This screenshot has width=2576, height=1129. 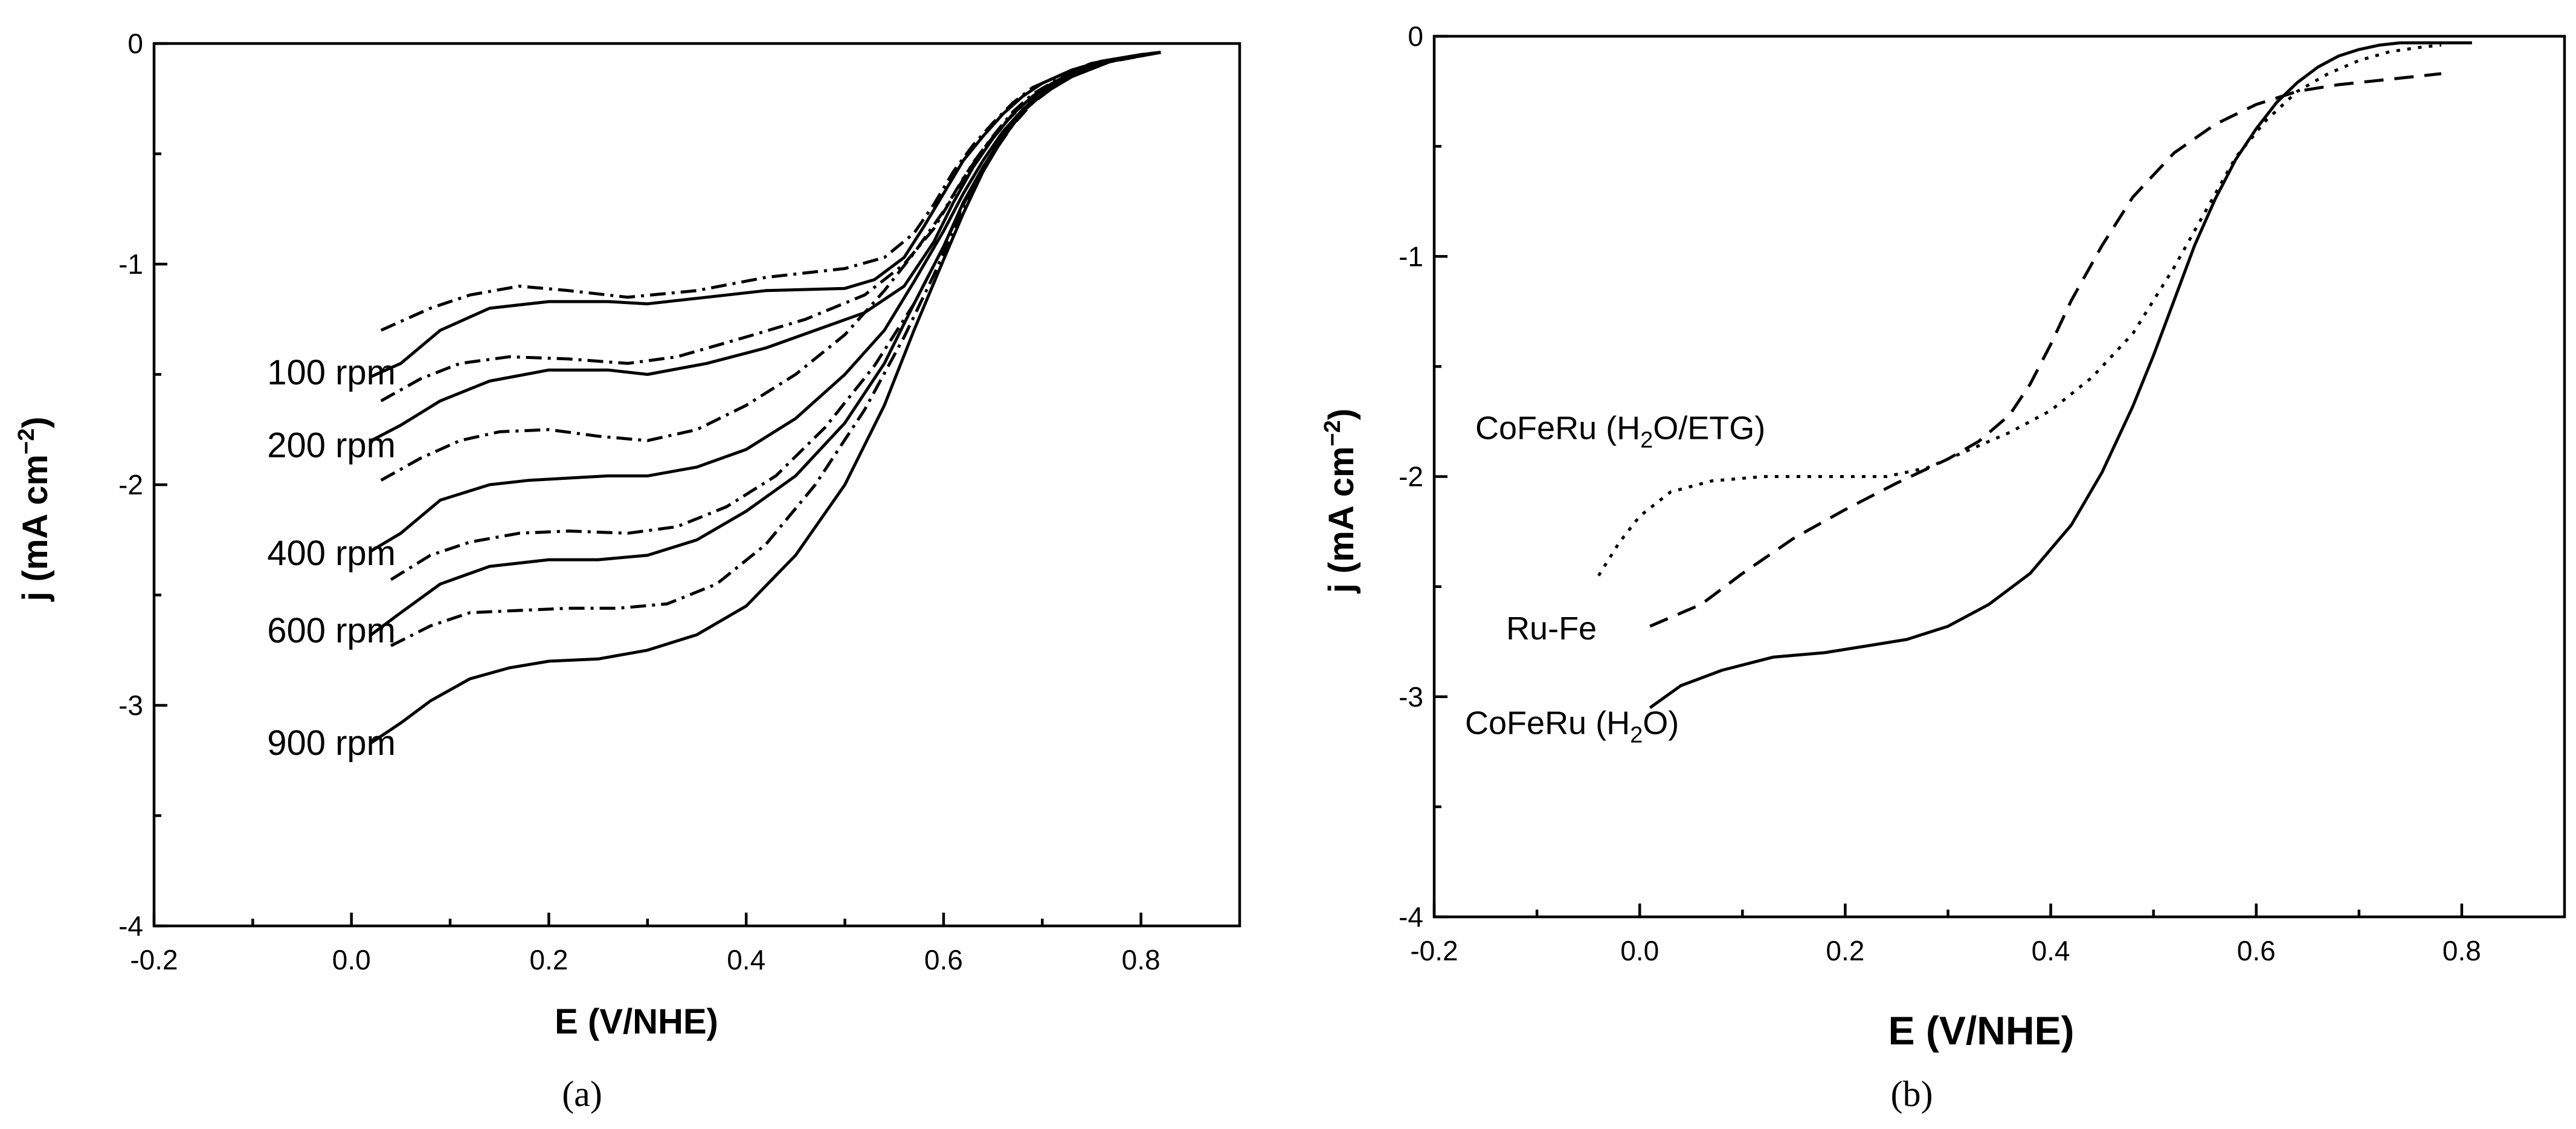 I want to click on panel-a-label-900-rpm: 900 rpm, so click(x=331, y=743).